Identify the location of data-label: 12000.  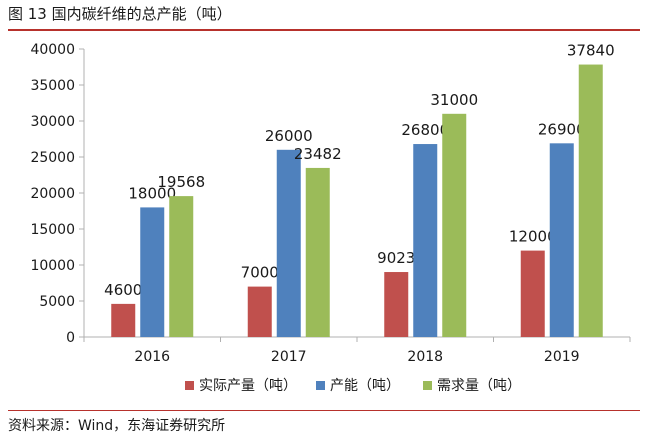
(533, 237).